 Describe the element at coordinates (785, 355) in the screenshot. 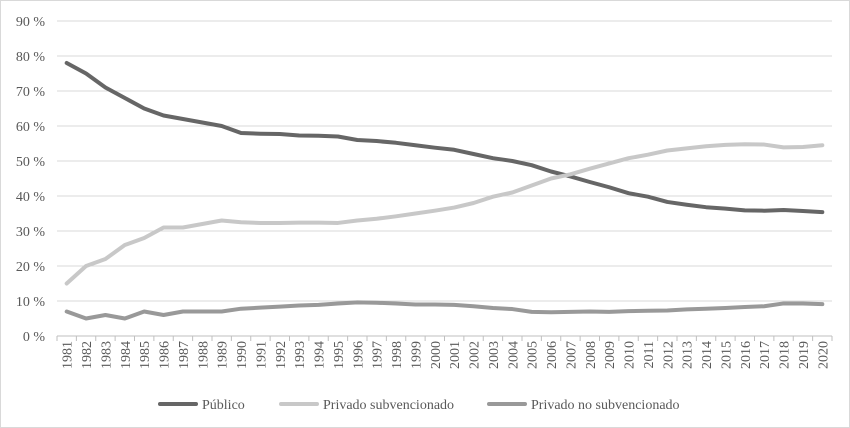

I see `x-tick-label: 2018` at that location.